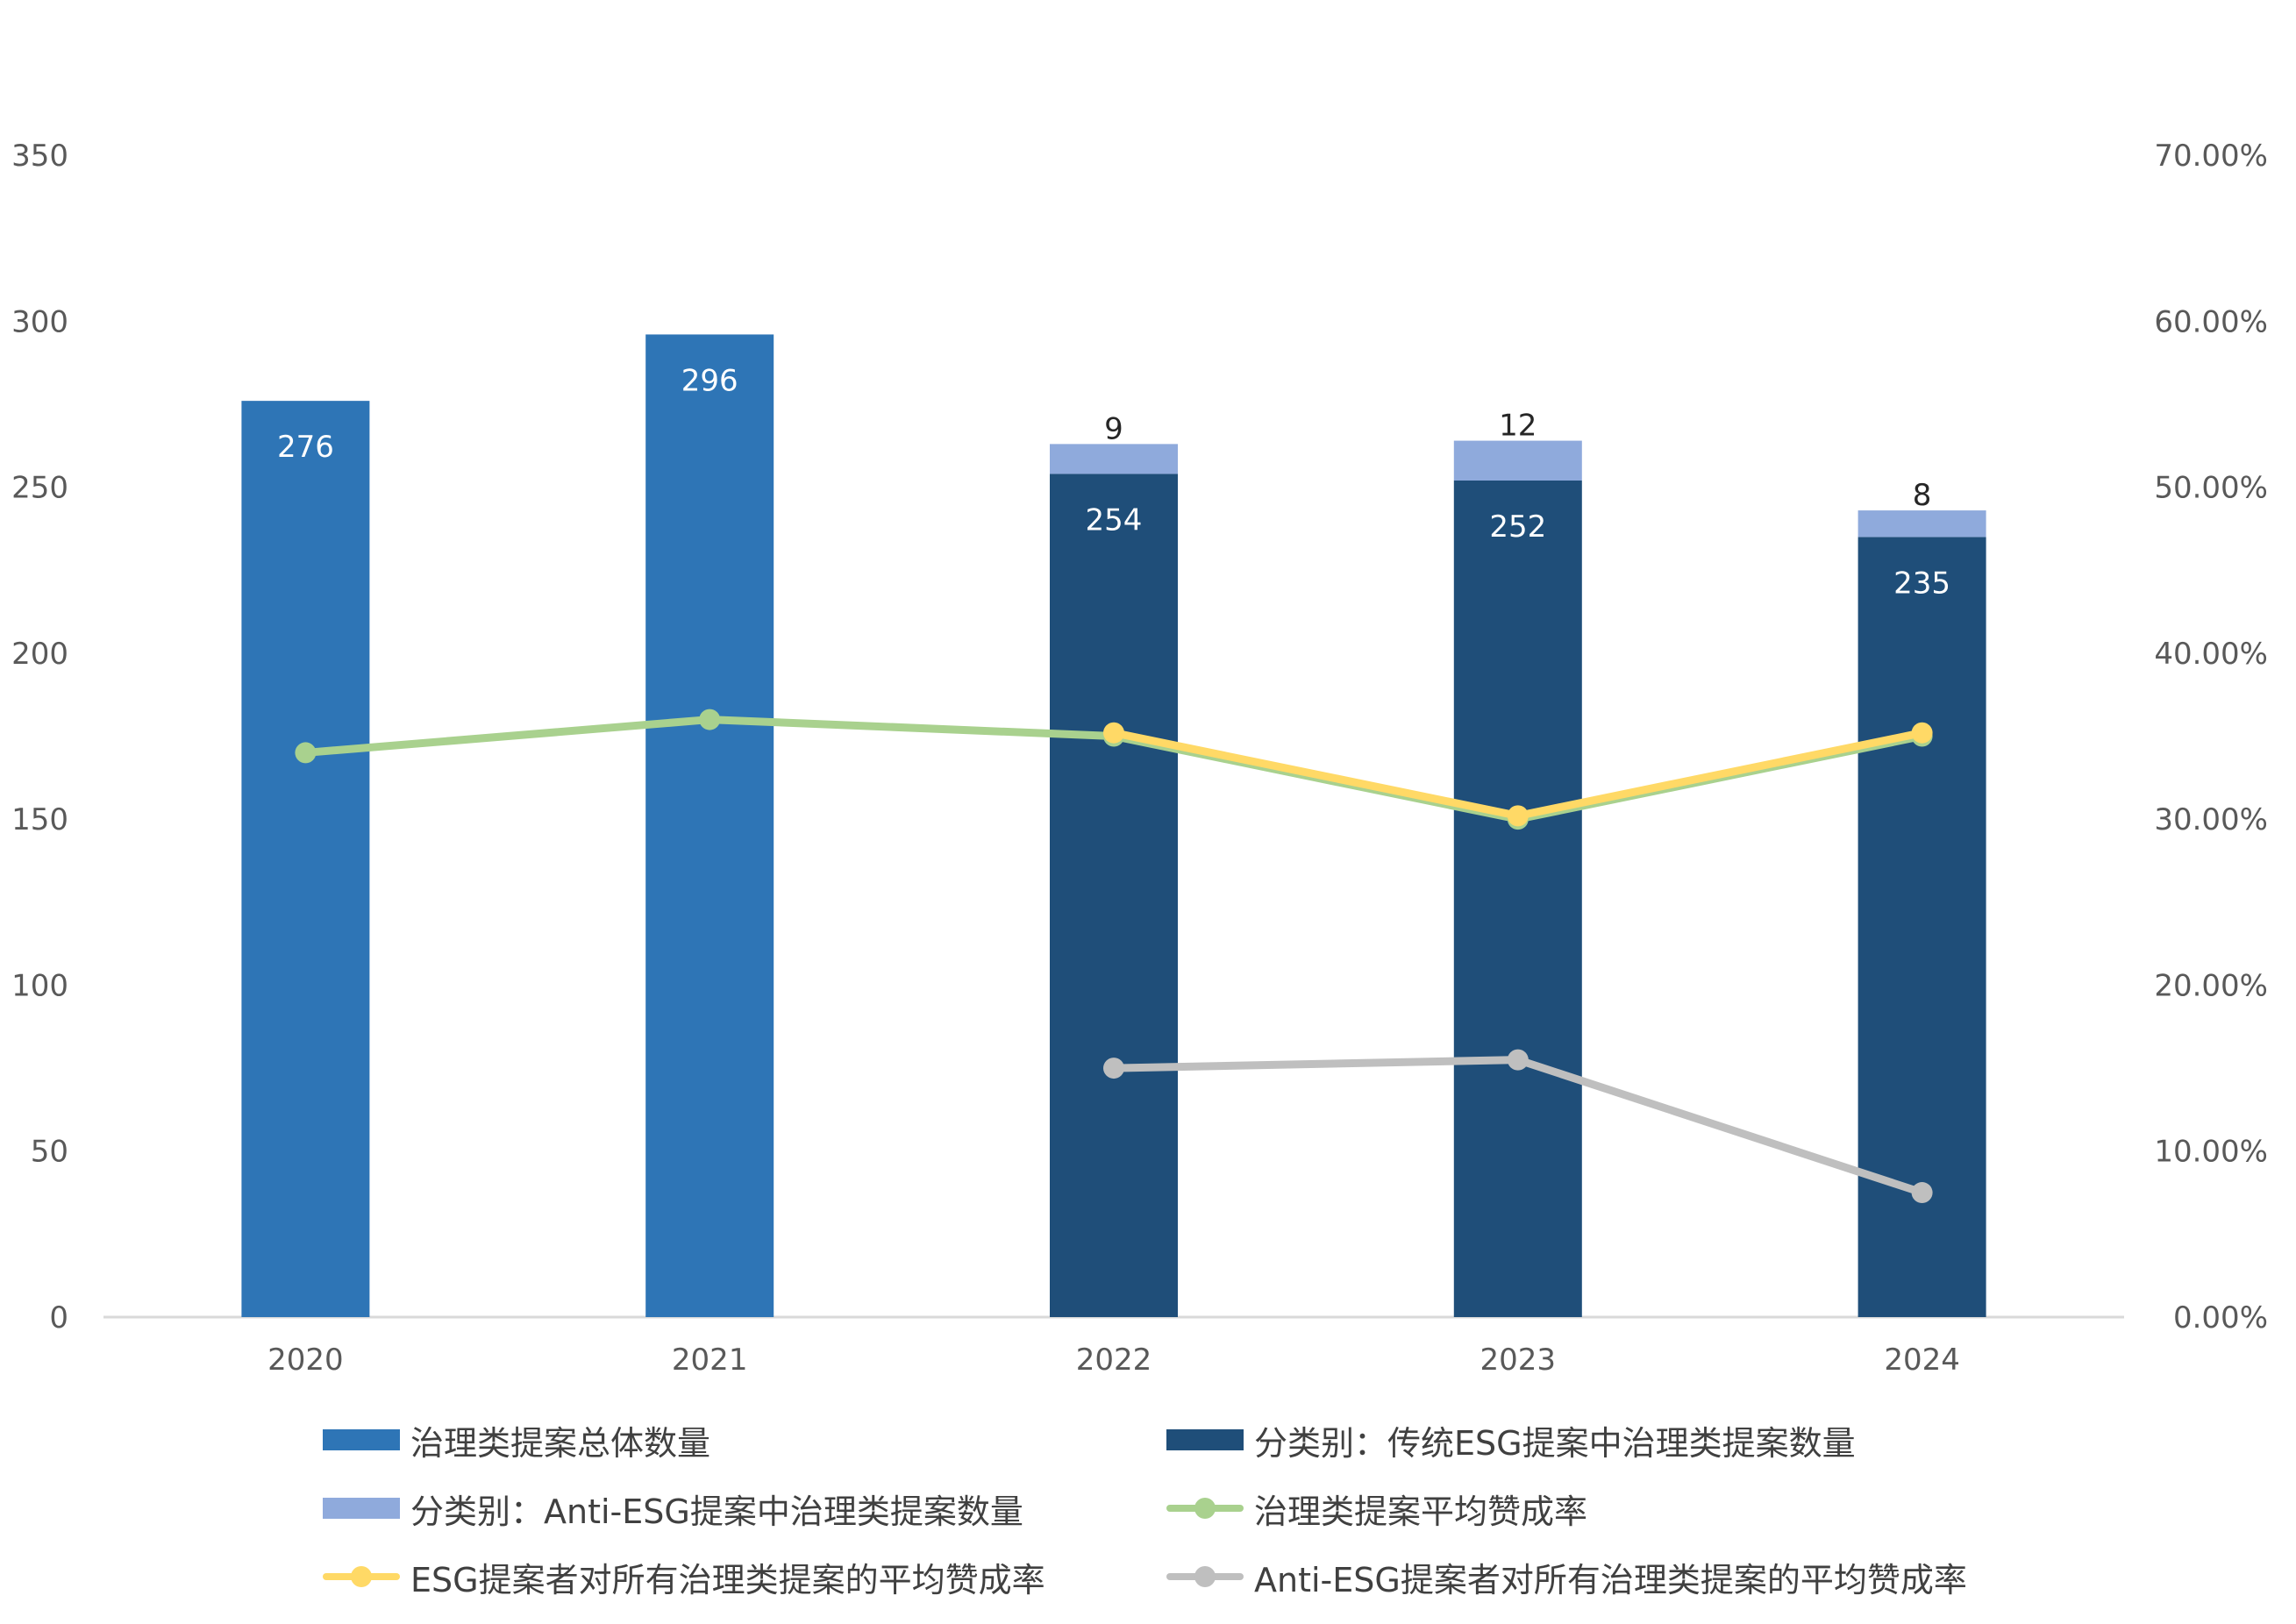 This screenshot has height=1624, width=2296. Describe the element at coordinates (2211, 820) in the screenshot. I see `right-y-tick-label: 30.00%` at that location.